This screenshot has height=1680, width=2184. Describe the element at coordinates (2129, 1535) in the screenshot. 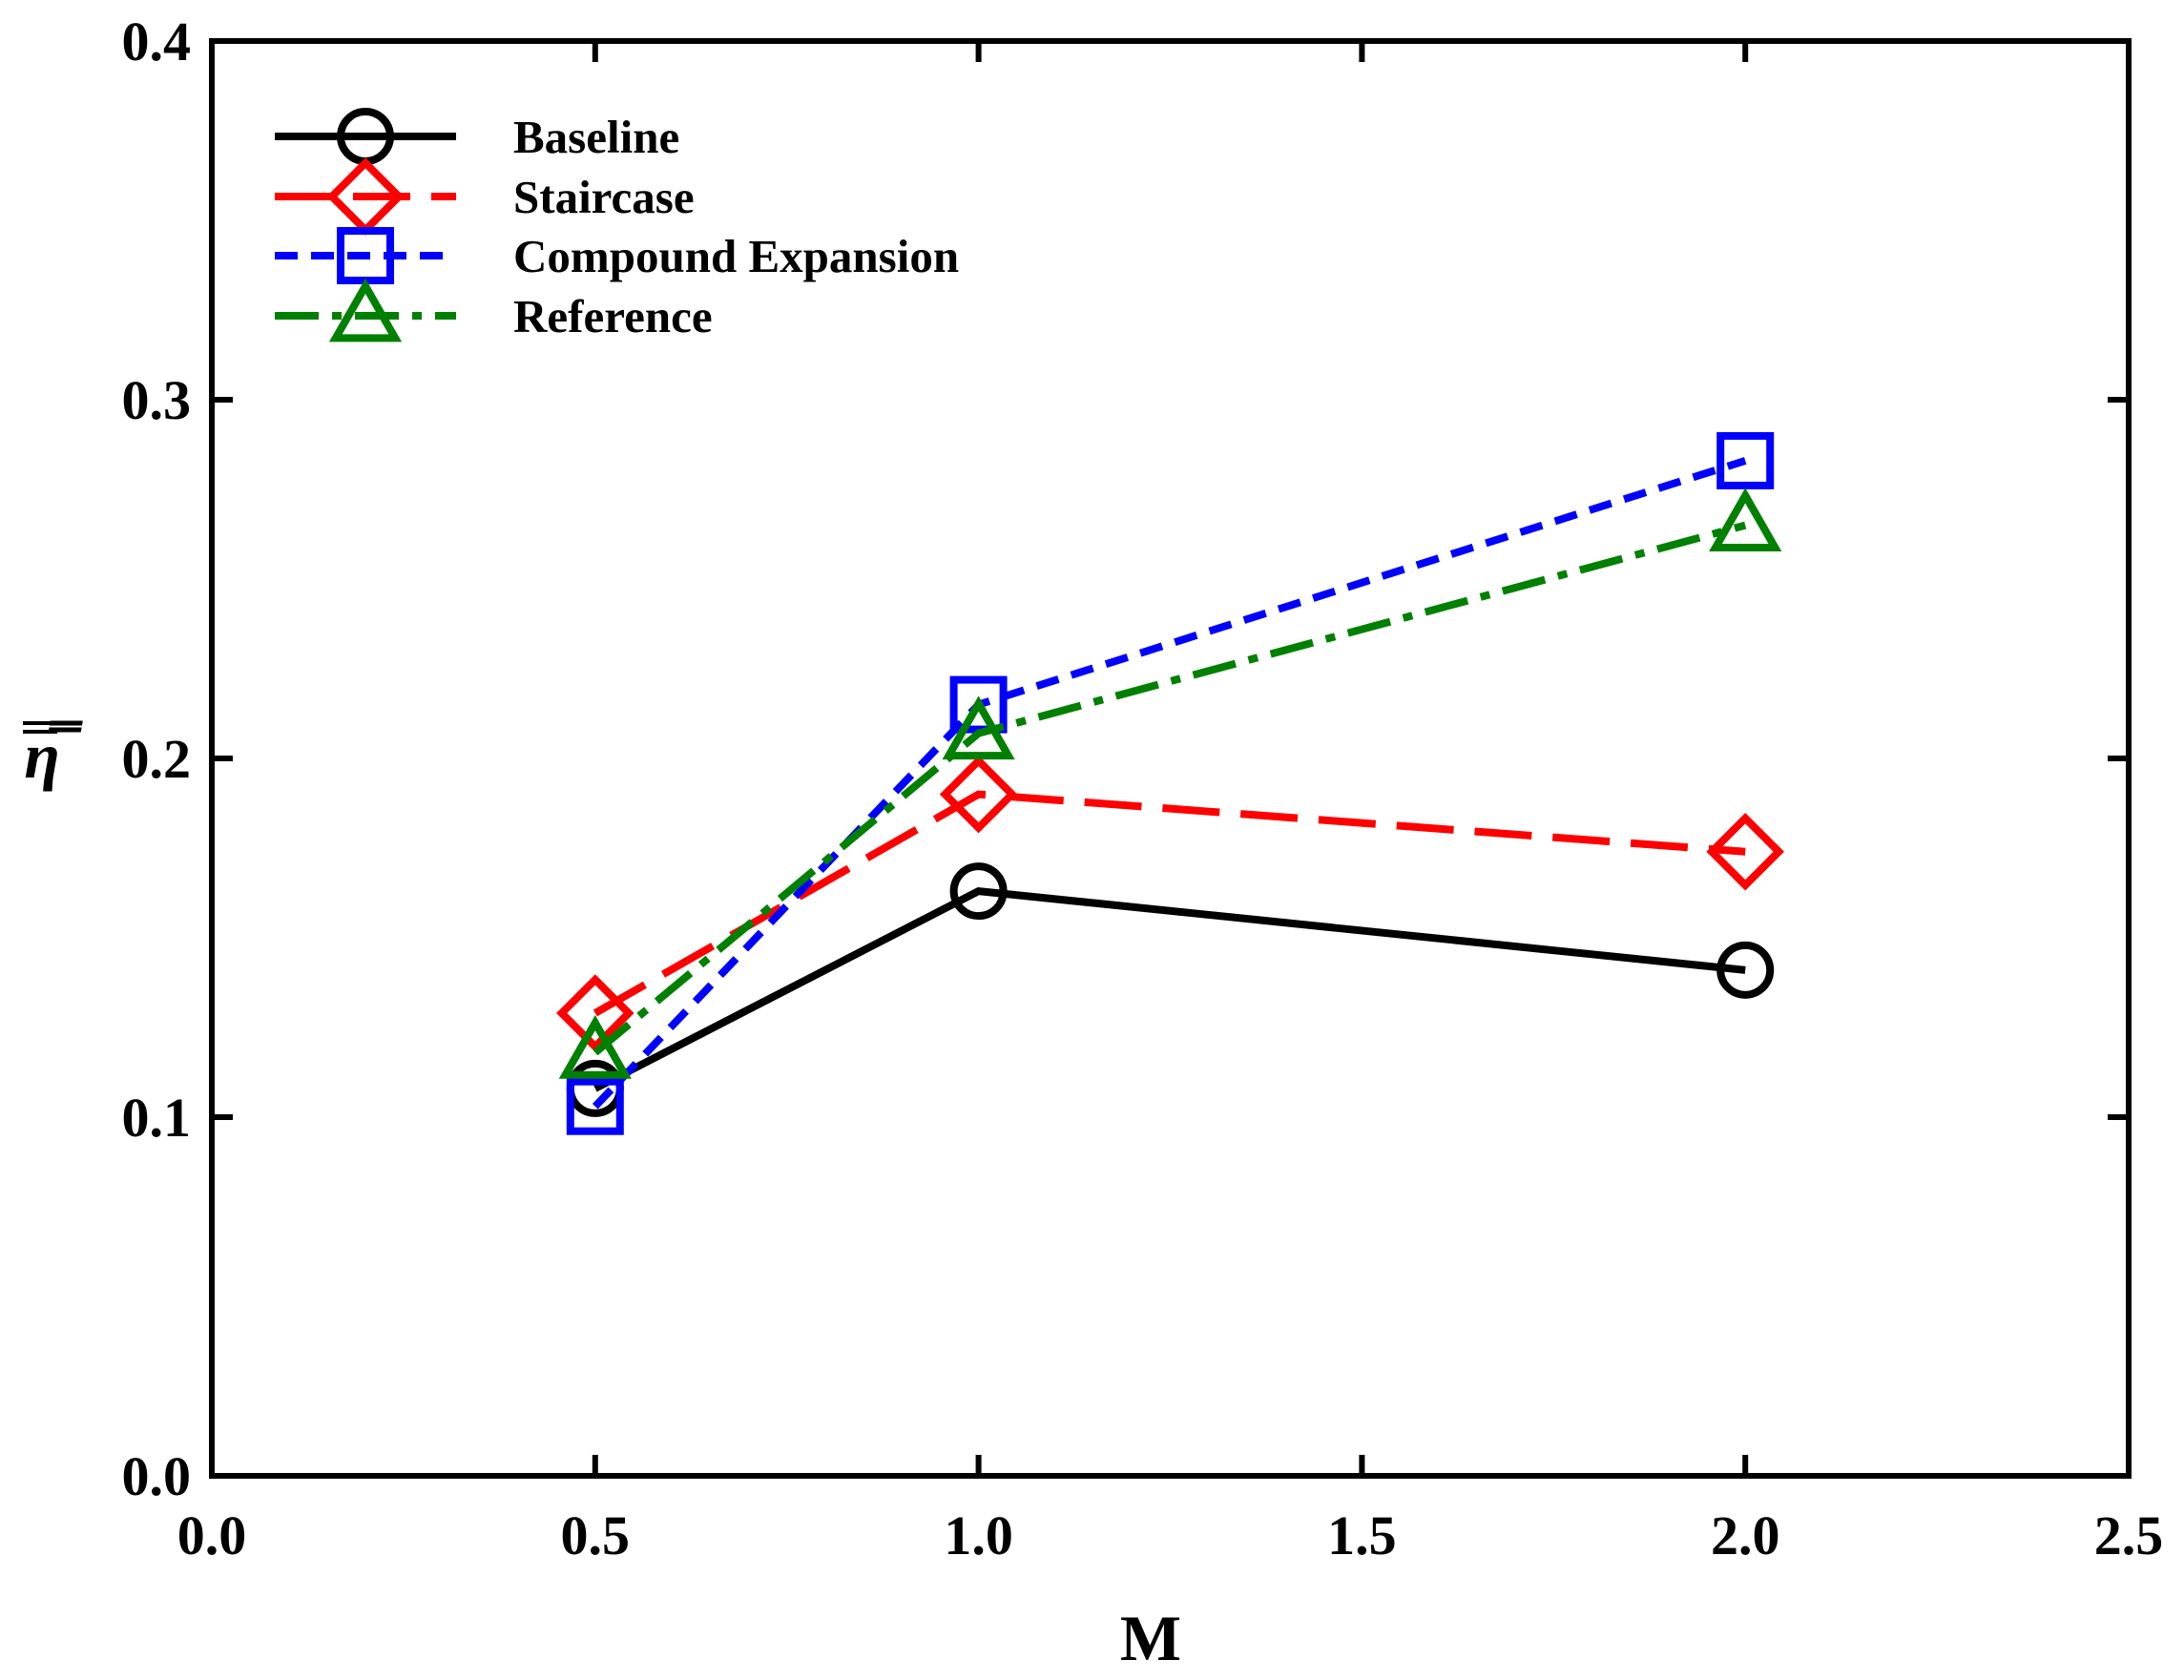

I see `x-tick-label: 2.5` at that location.